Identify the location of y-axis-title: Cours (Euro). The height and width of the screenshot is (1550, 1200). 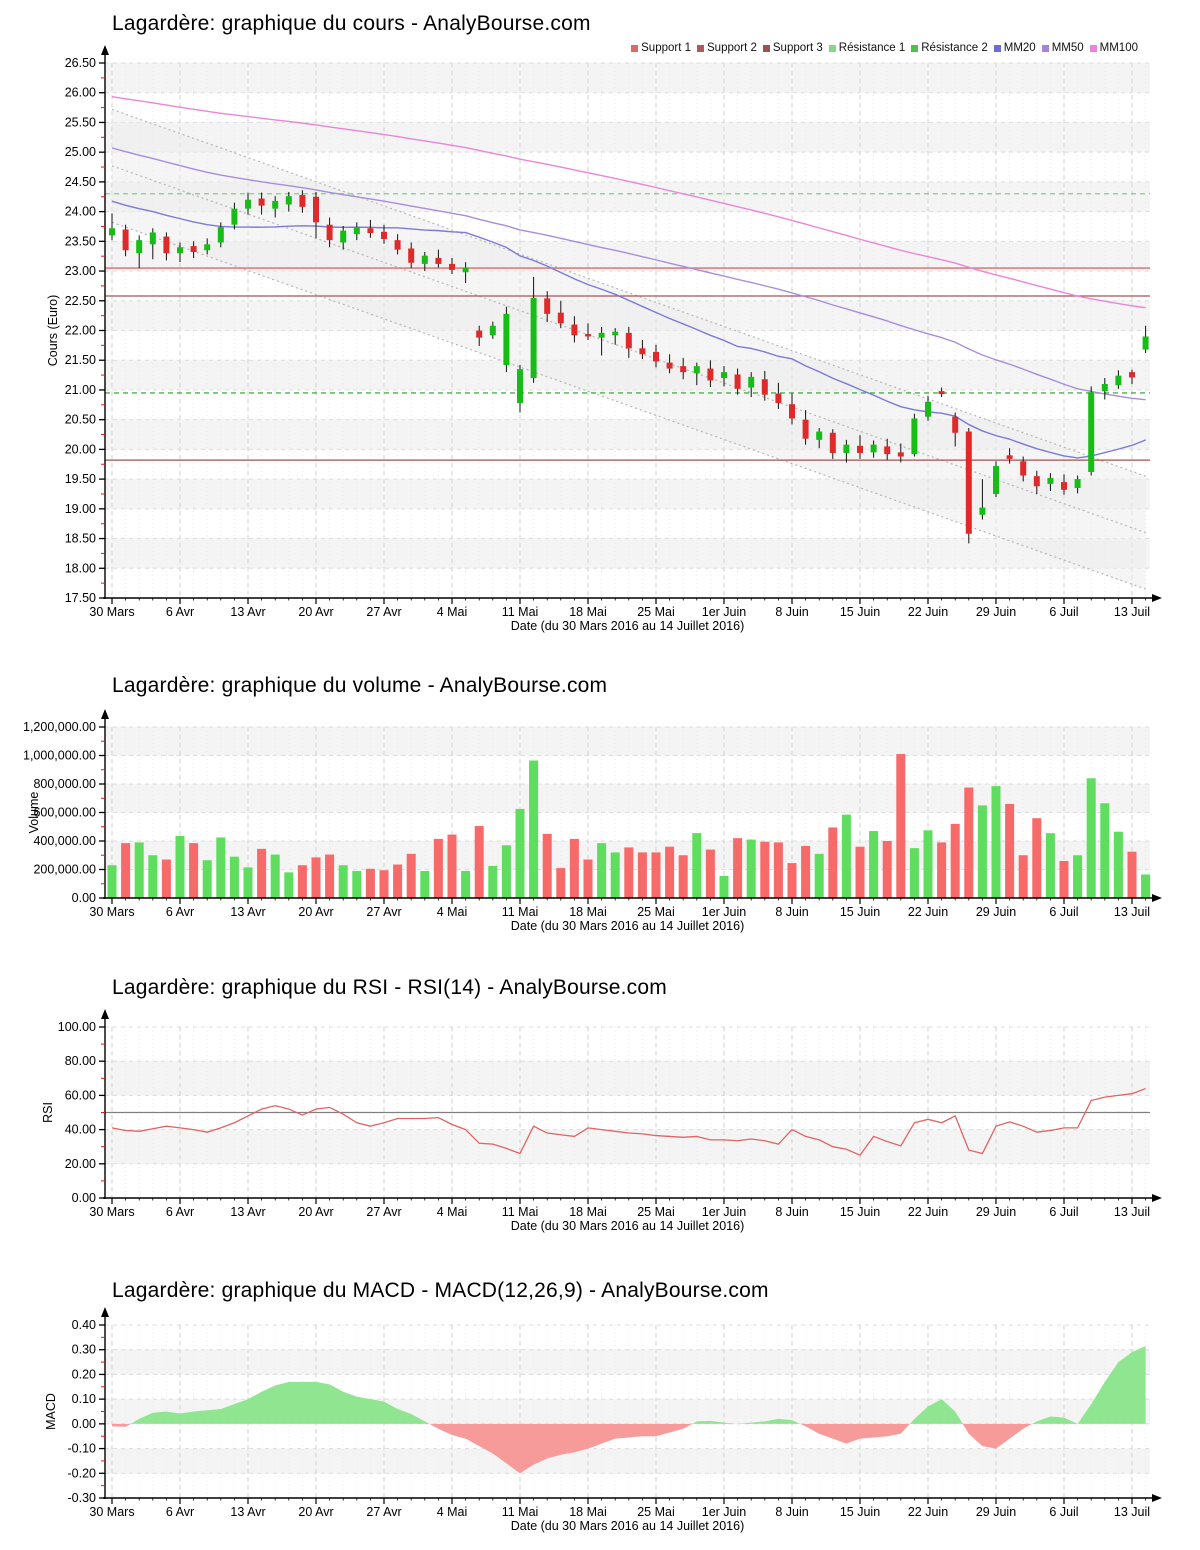
(53, 331).